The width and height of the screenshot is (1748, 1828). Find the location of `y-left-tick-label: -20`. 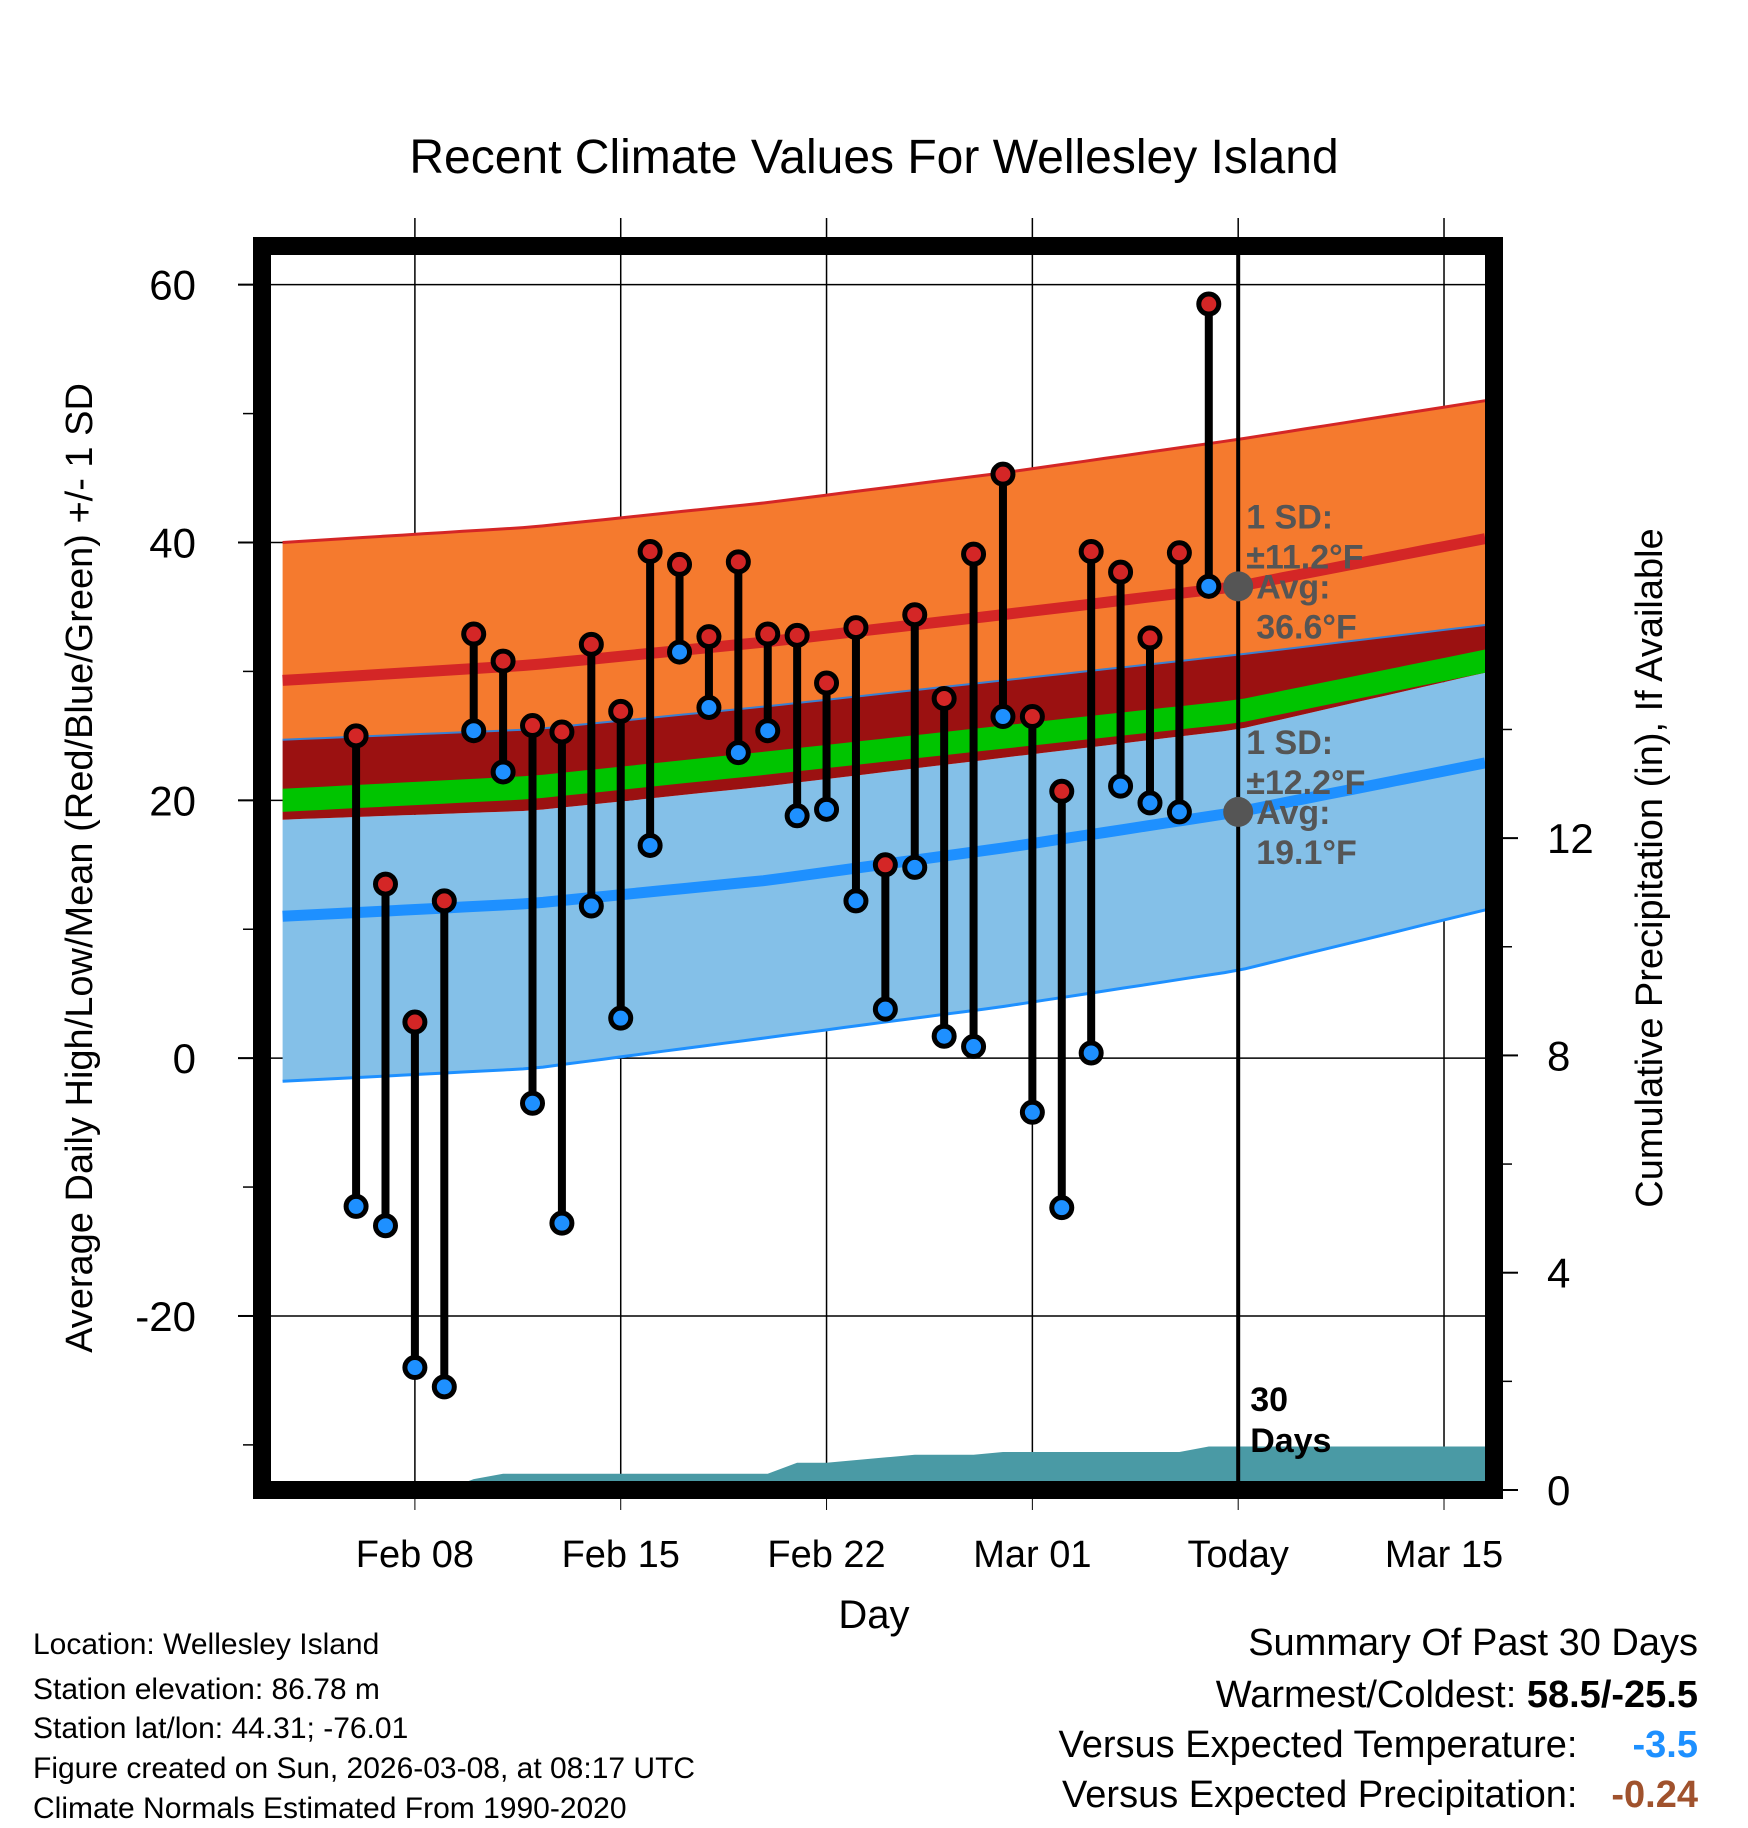

y-left-tick-label: -20 is located at coordinates (165, 1316).